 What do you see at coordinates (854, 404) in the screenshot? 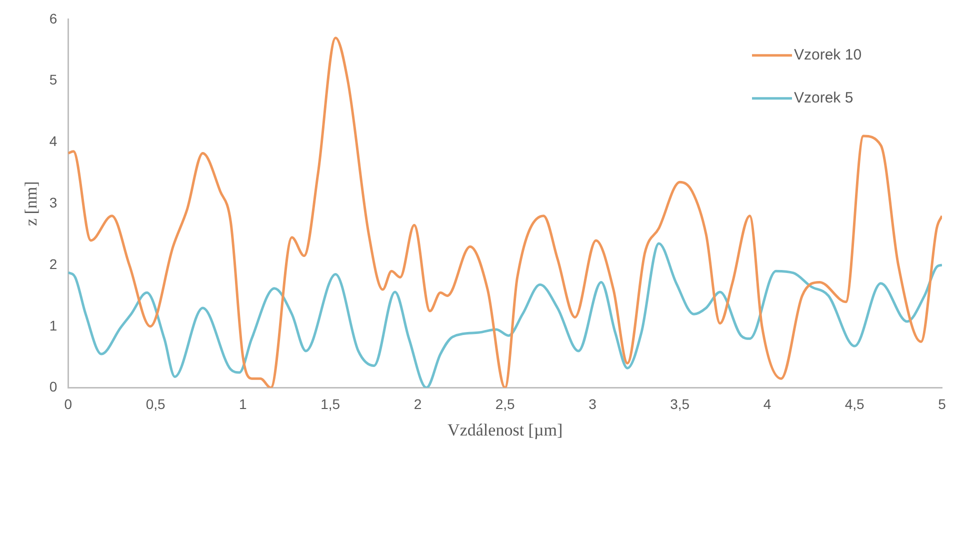
I see `x-tick-label: 4,5` at bounding box center [854, 404].